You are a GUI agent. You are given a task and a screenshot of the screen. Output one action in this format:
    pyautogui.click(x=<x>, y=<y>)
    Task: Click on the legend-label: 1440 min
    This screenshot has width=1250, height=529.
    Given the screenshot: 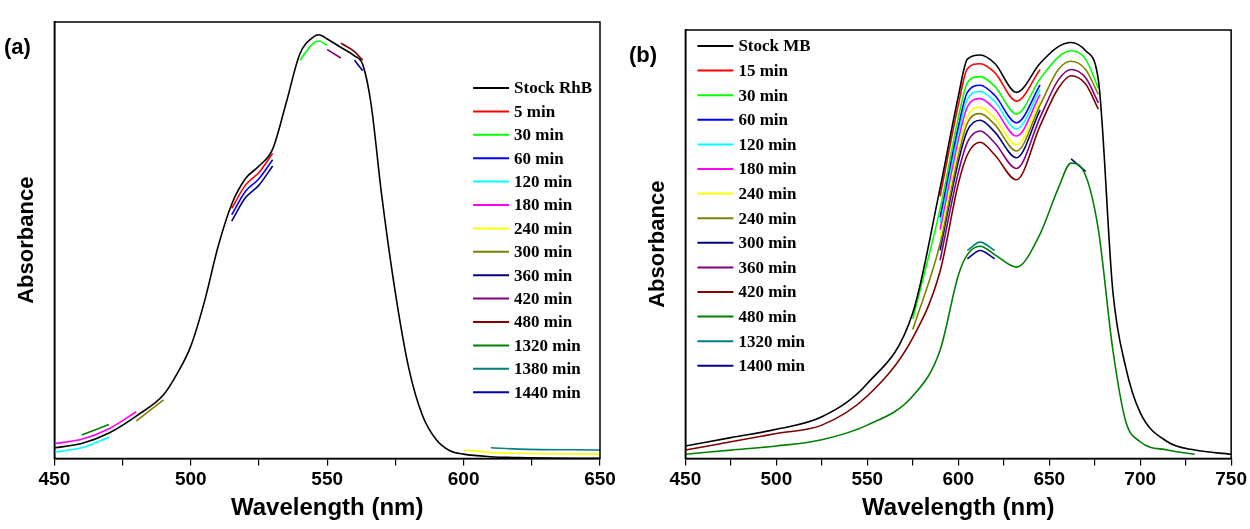 What is the action you would take?
    pyautogui.click(x=548, y=392)
    